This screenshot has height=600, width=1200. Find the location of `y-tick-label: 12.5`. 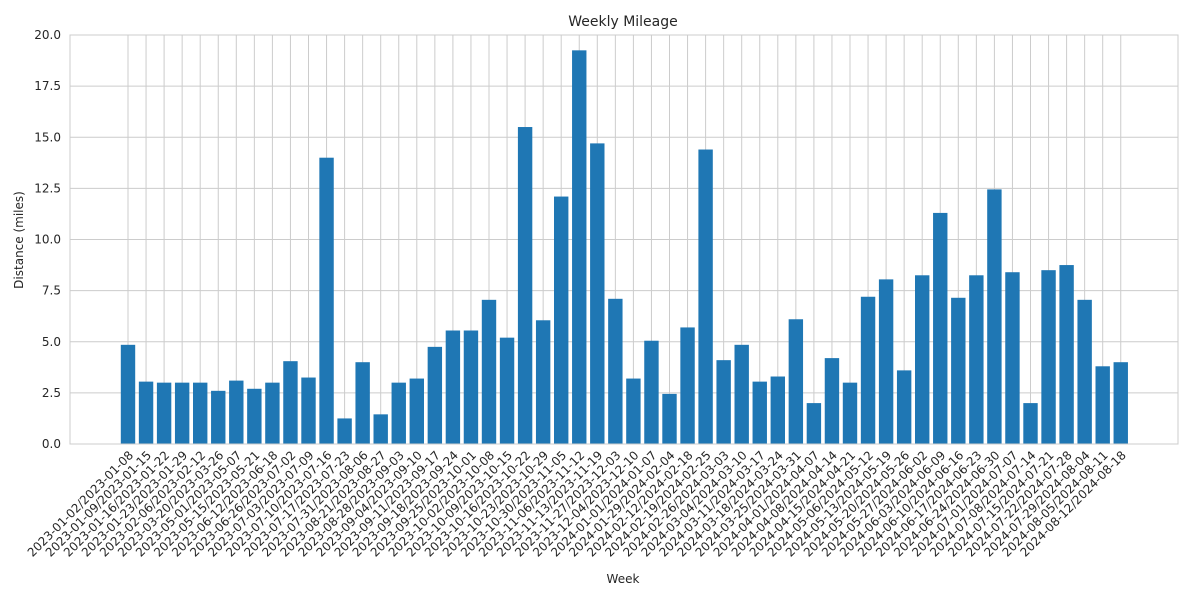

y-tick-label: 12.5 is located at coordinates (47, 188).